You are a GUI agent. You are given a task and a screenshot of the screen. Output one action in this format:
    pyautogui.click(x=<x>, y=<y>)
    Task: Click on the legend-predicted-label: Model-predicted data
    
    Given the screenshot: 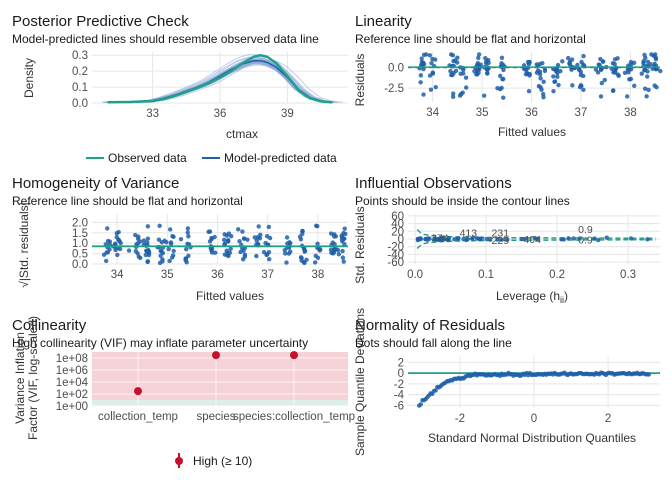 What is the action you would take?
    pyautogui.click(x=280, y=158)
    